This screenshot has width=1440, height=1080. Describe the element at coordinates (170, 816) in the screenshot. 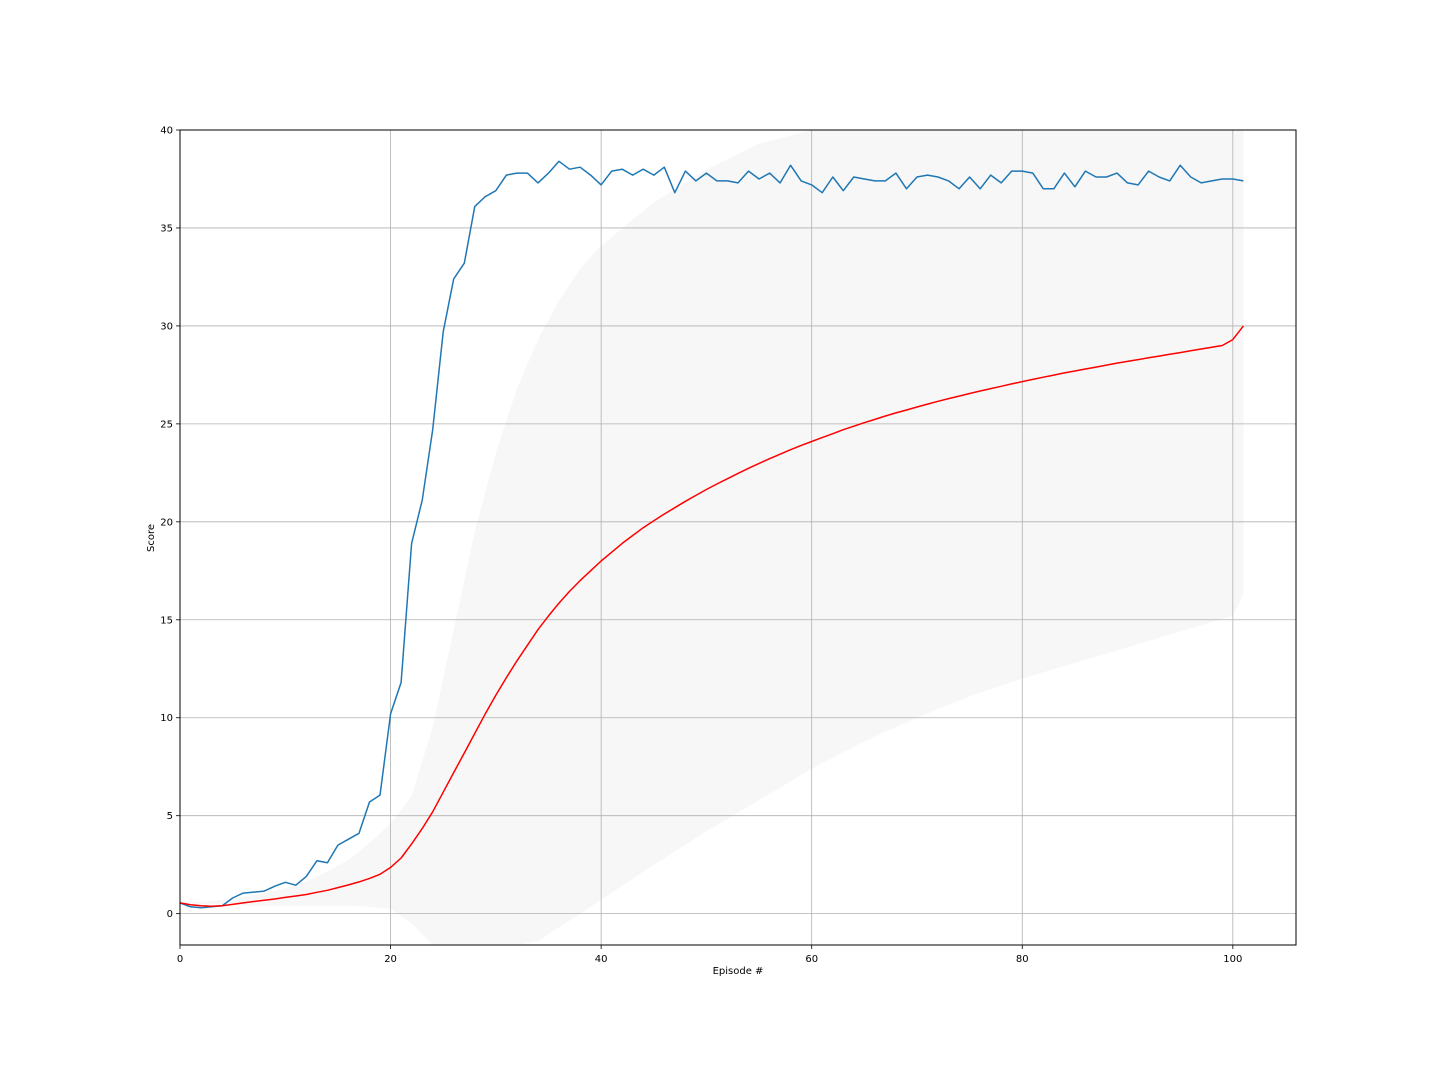

I see `y-tick-label: 5` at that location.